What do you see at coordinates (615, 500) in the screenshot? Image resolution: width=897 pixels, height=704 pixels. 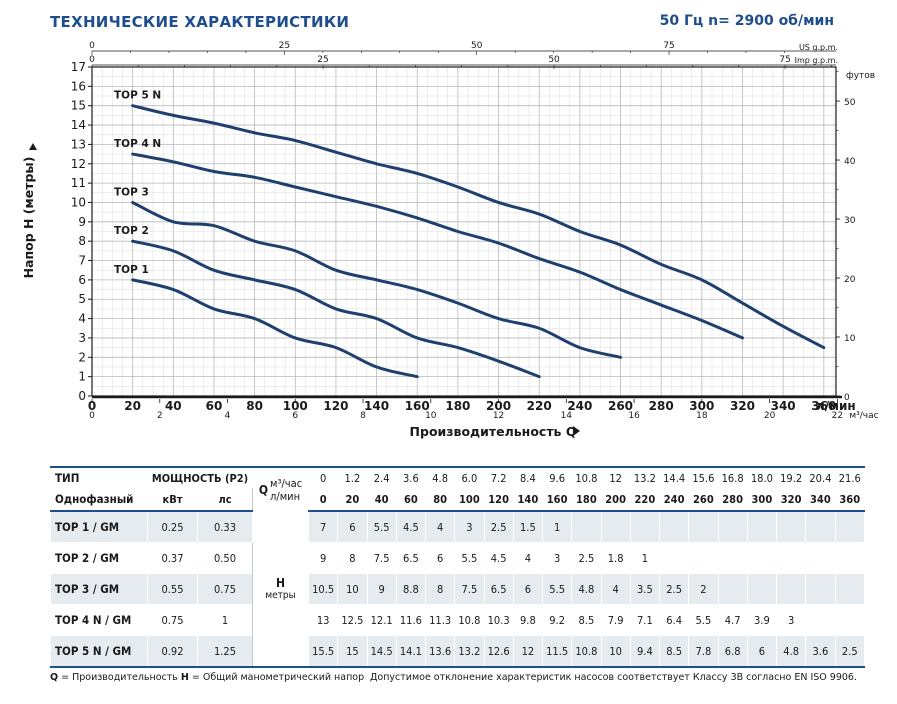 I see `q-lmin-value: 200` at bounding box center [615, 500].